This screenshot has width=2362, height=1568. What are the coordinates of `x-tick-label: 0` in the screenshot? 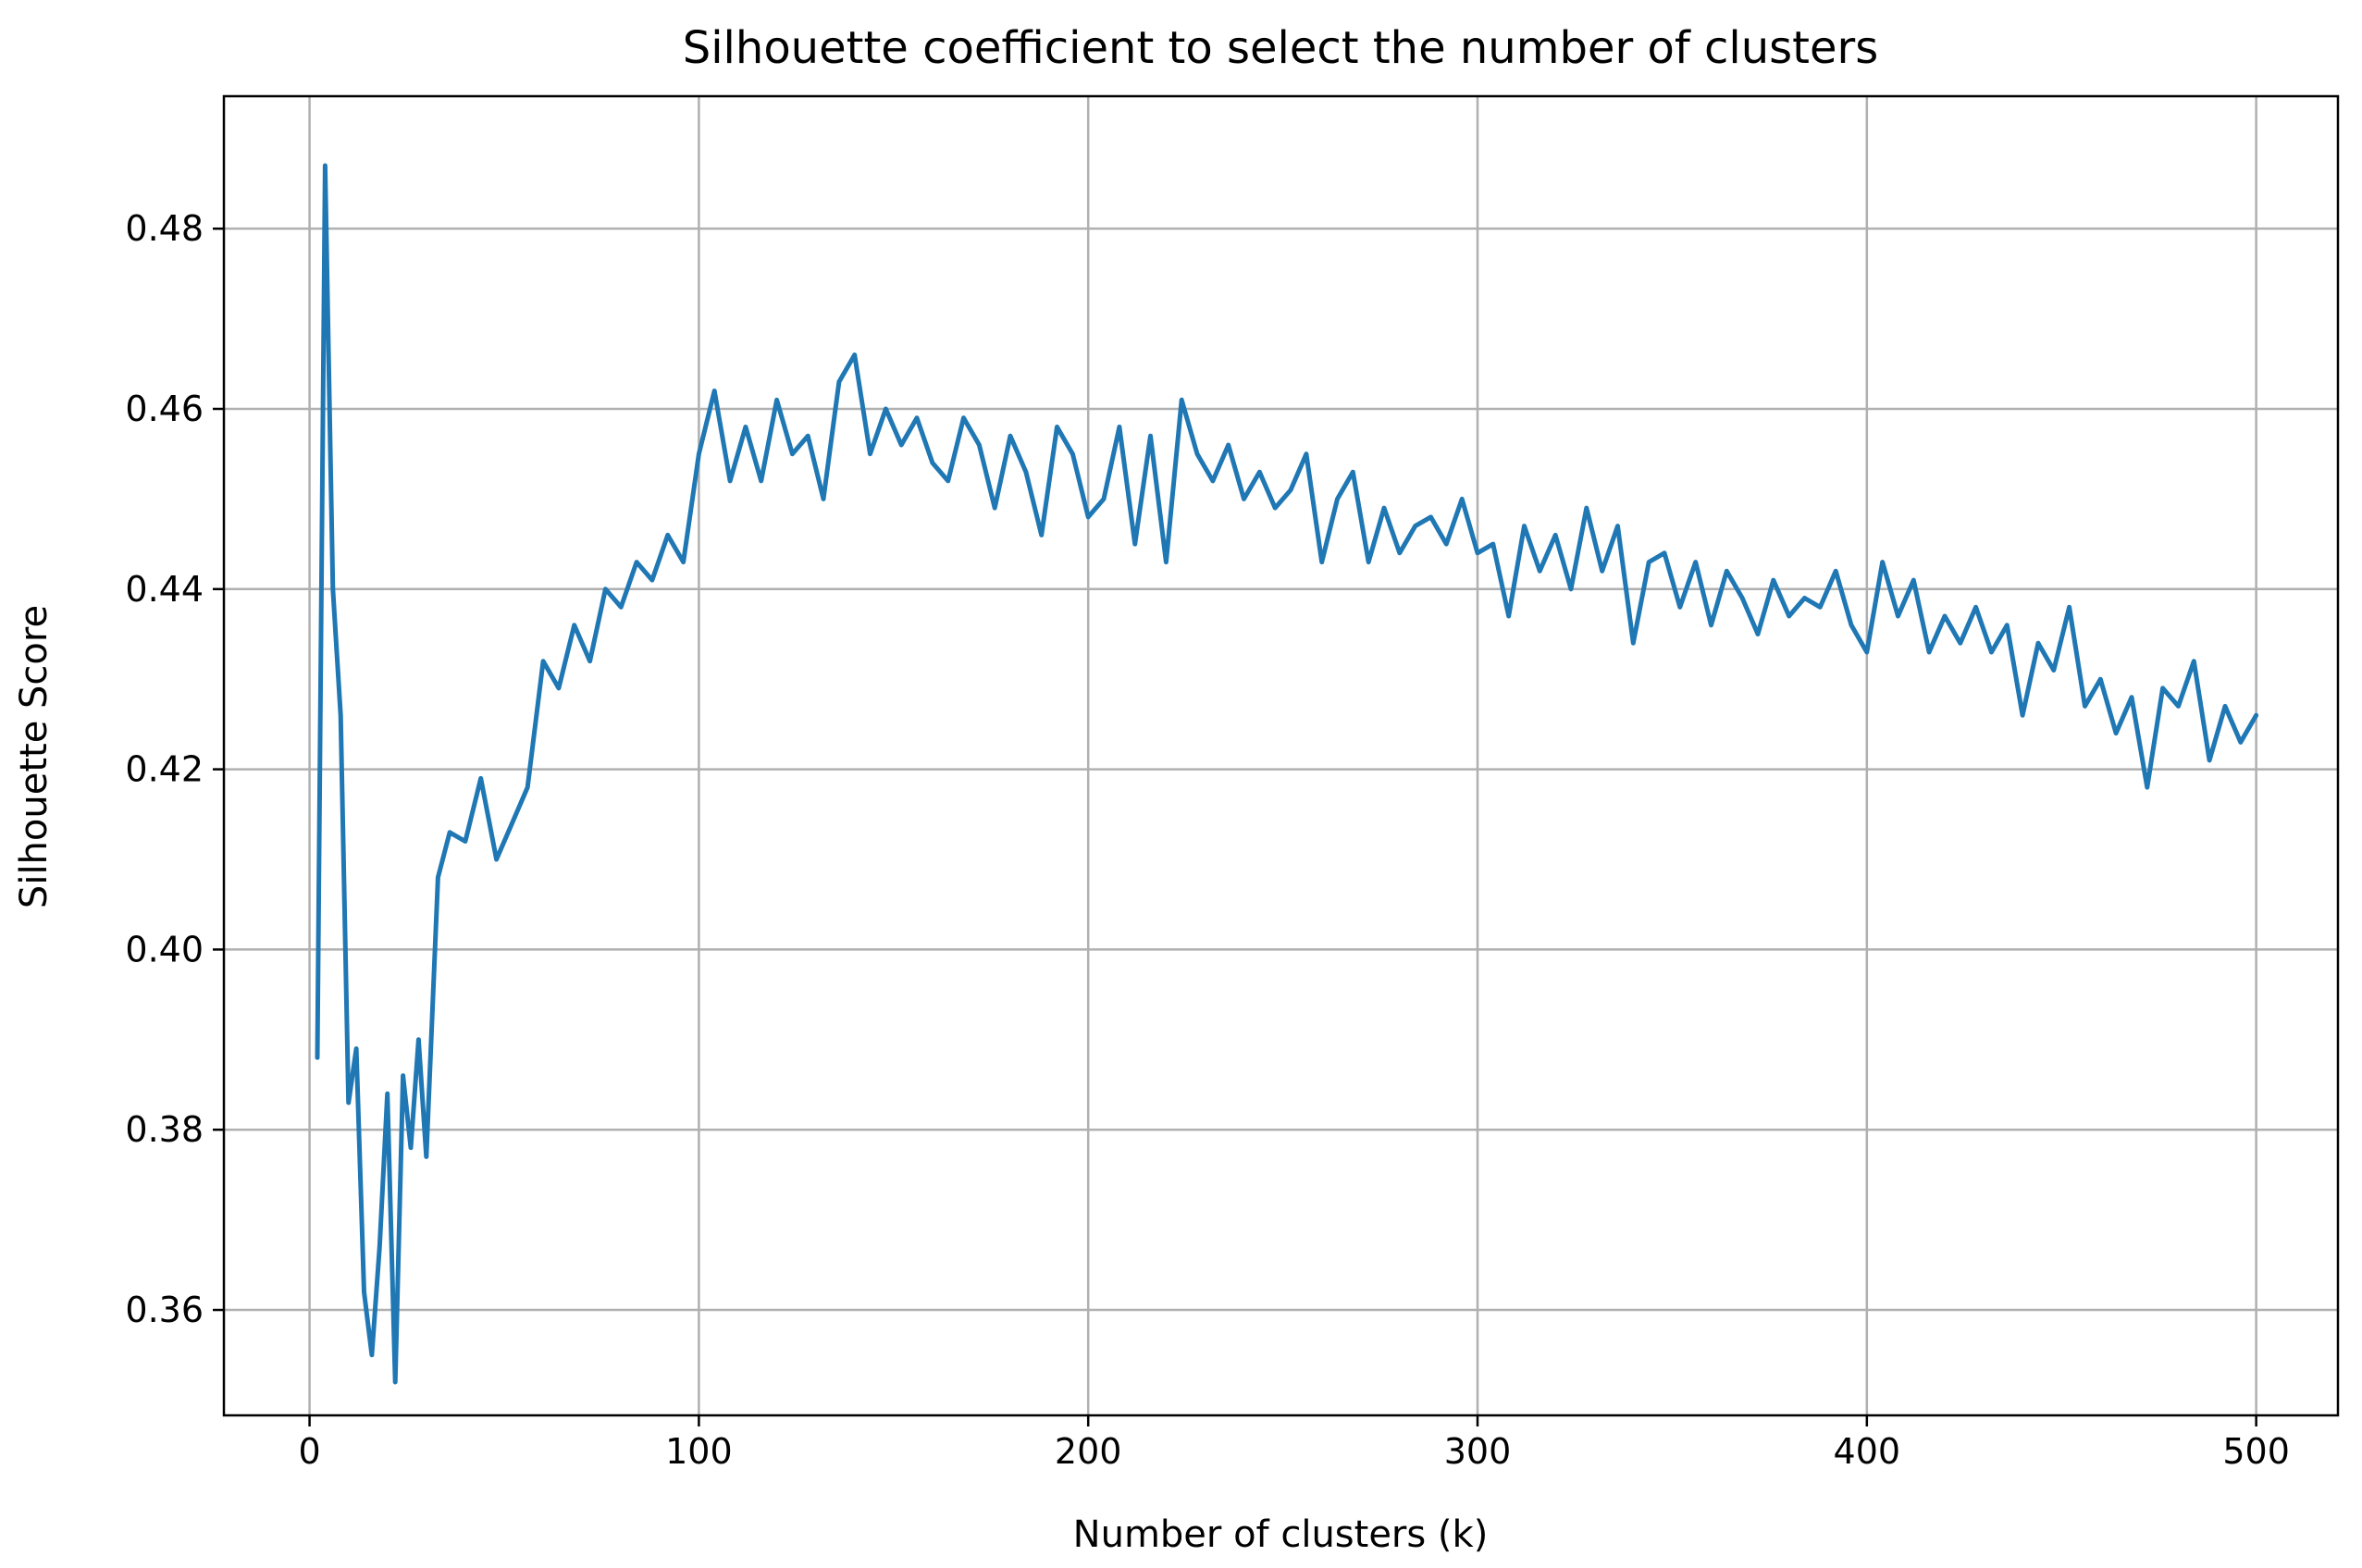 It's located at (309, 1451).